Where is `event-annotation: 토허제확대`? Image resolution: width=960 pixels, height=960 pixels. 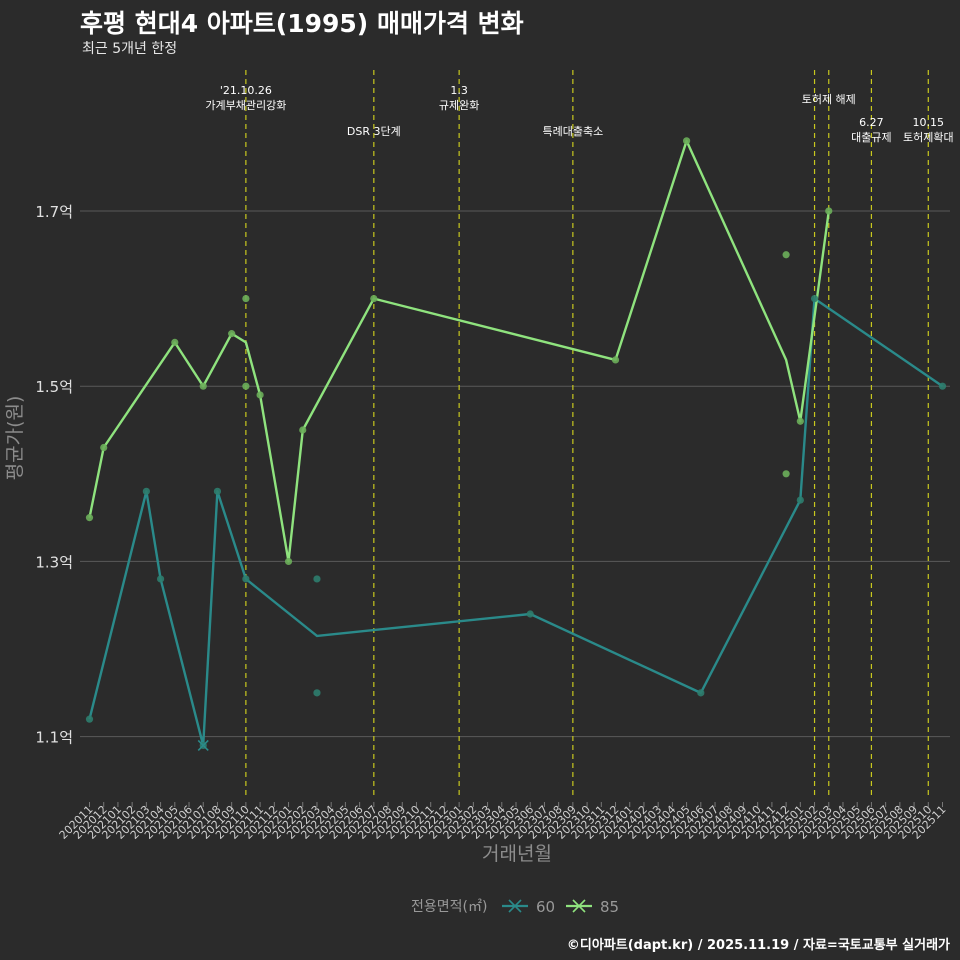 event-annotation: 토허제확대 is located at coordinates (928, 137).